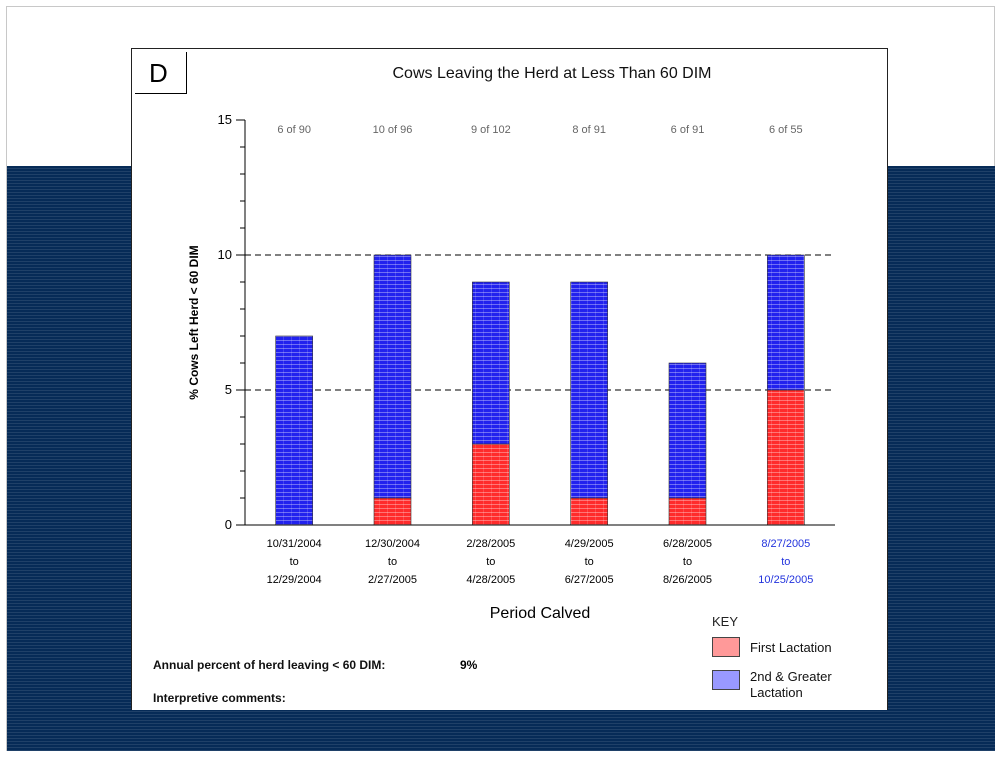 The image size is (1003, 757). I want to click on x-tick-label: 10/25/2005, so click(785, 580).